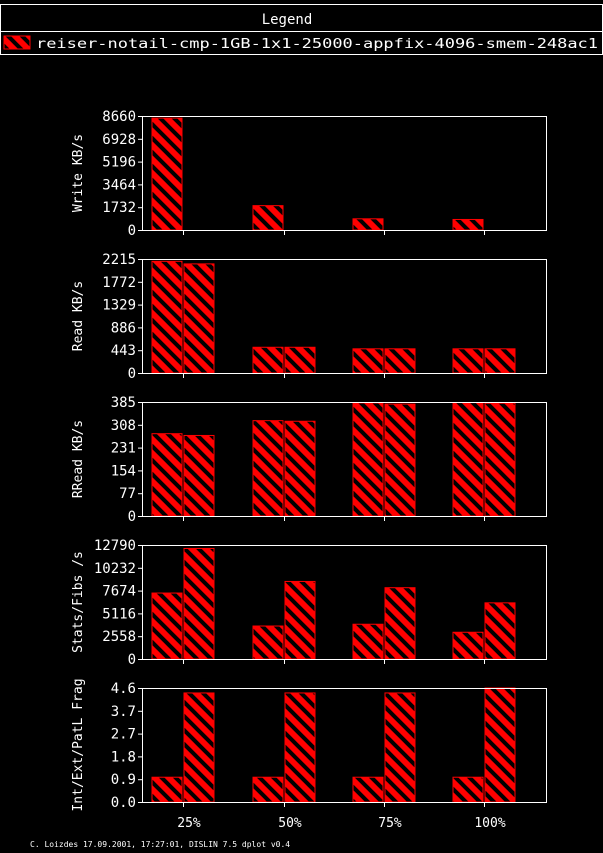  I want to click on y-axis-label: RRead KB/s, so click(78, 459).